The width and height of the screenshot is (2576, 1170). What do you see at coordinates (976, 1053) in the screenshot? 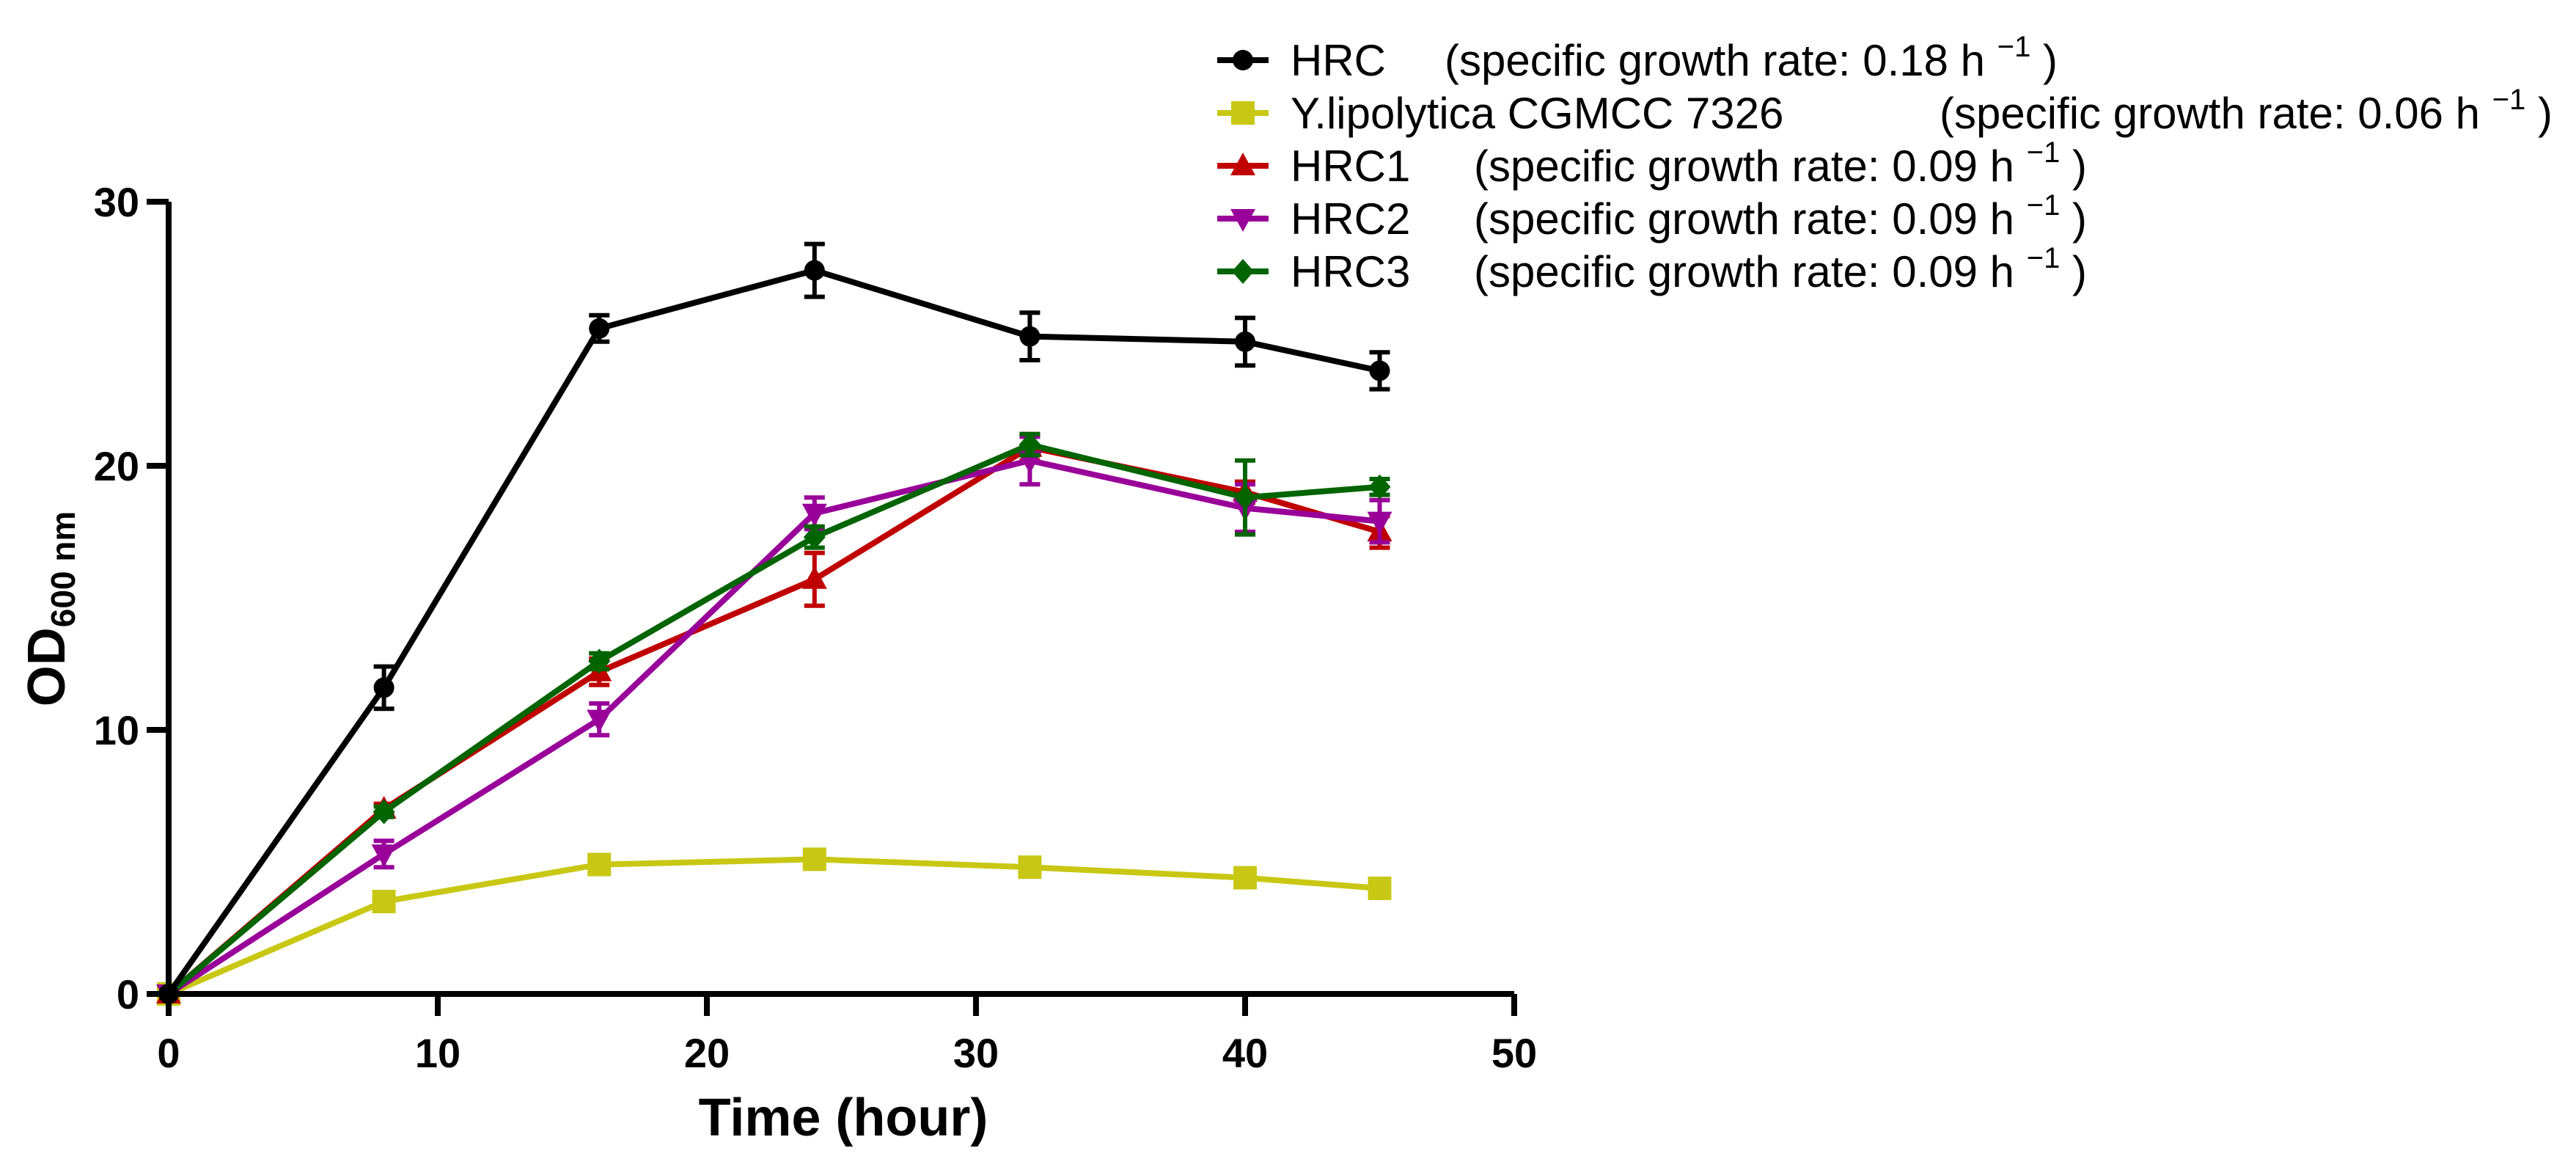
I see `x-tick-label: 30` at bounding box center [976, 1053].